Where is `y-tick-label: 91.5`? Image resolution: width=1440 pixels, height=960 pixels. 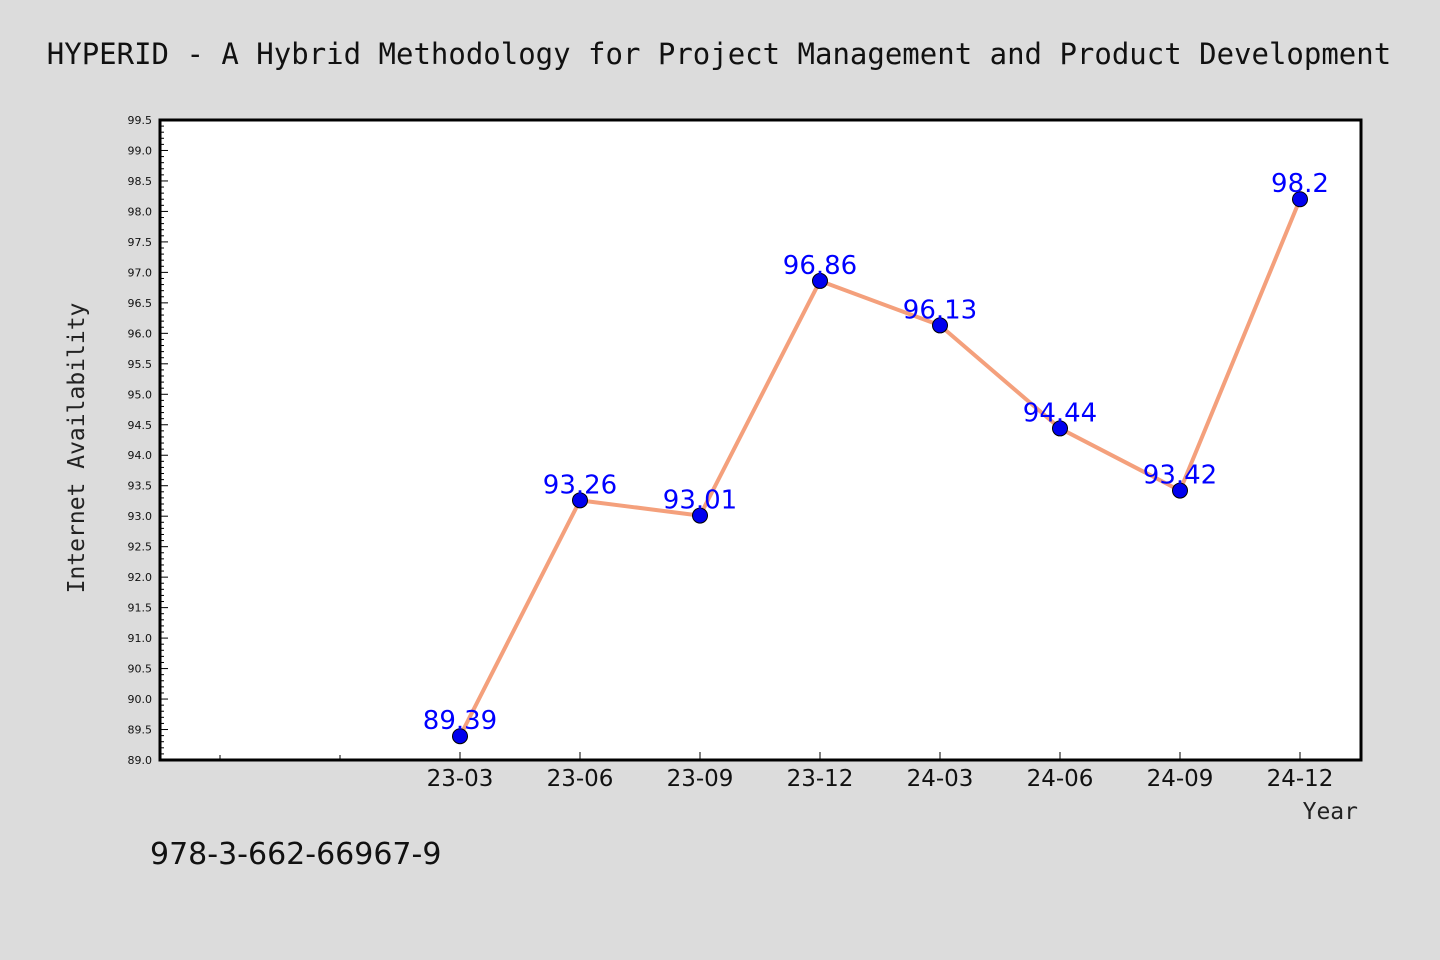 y-tick-label: 91.5 is located at coordinates (140, 608).